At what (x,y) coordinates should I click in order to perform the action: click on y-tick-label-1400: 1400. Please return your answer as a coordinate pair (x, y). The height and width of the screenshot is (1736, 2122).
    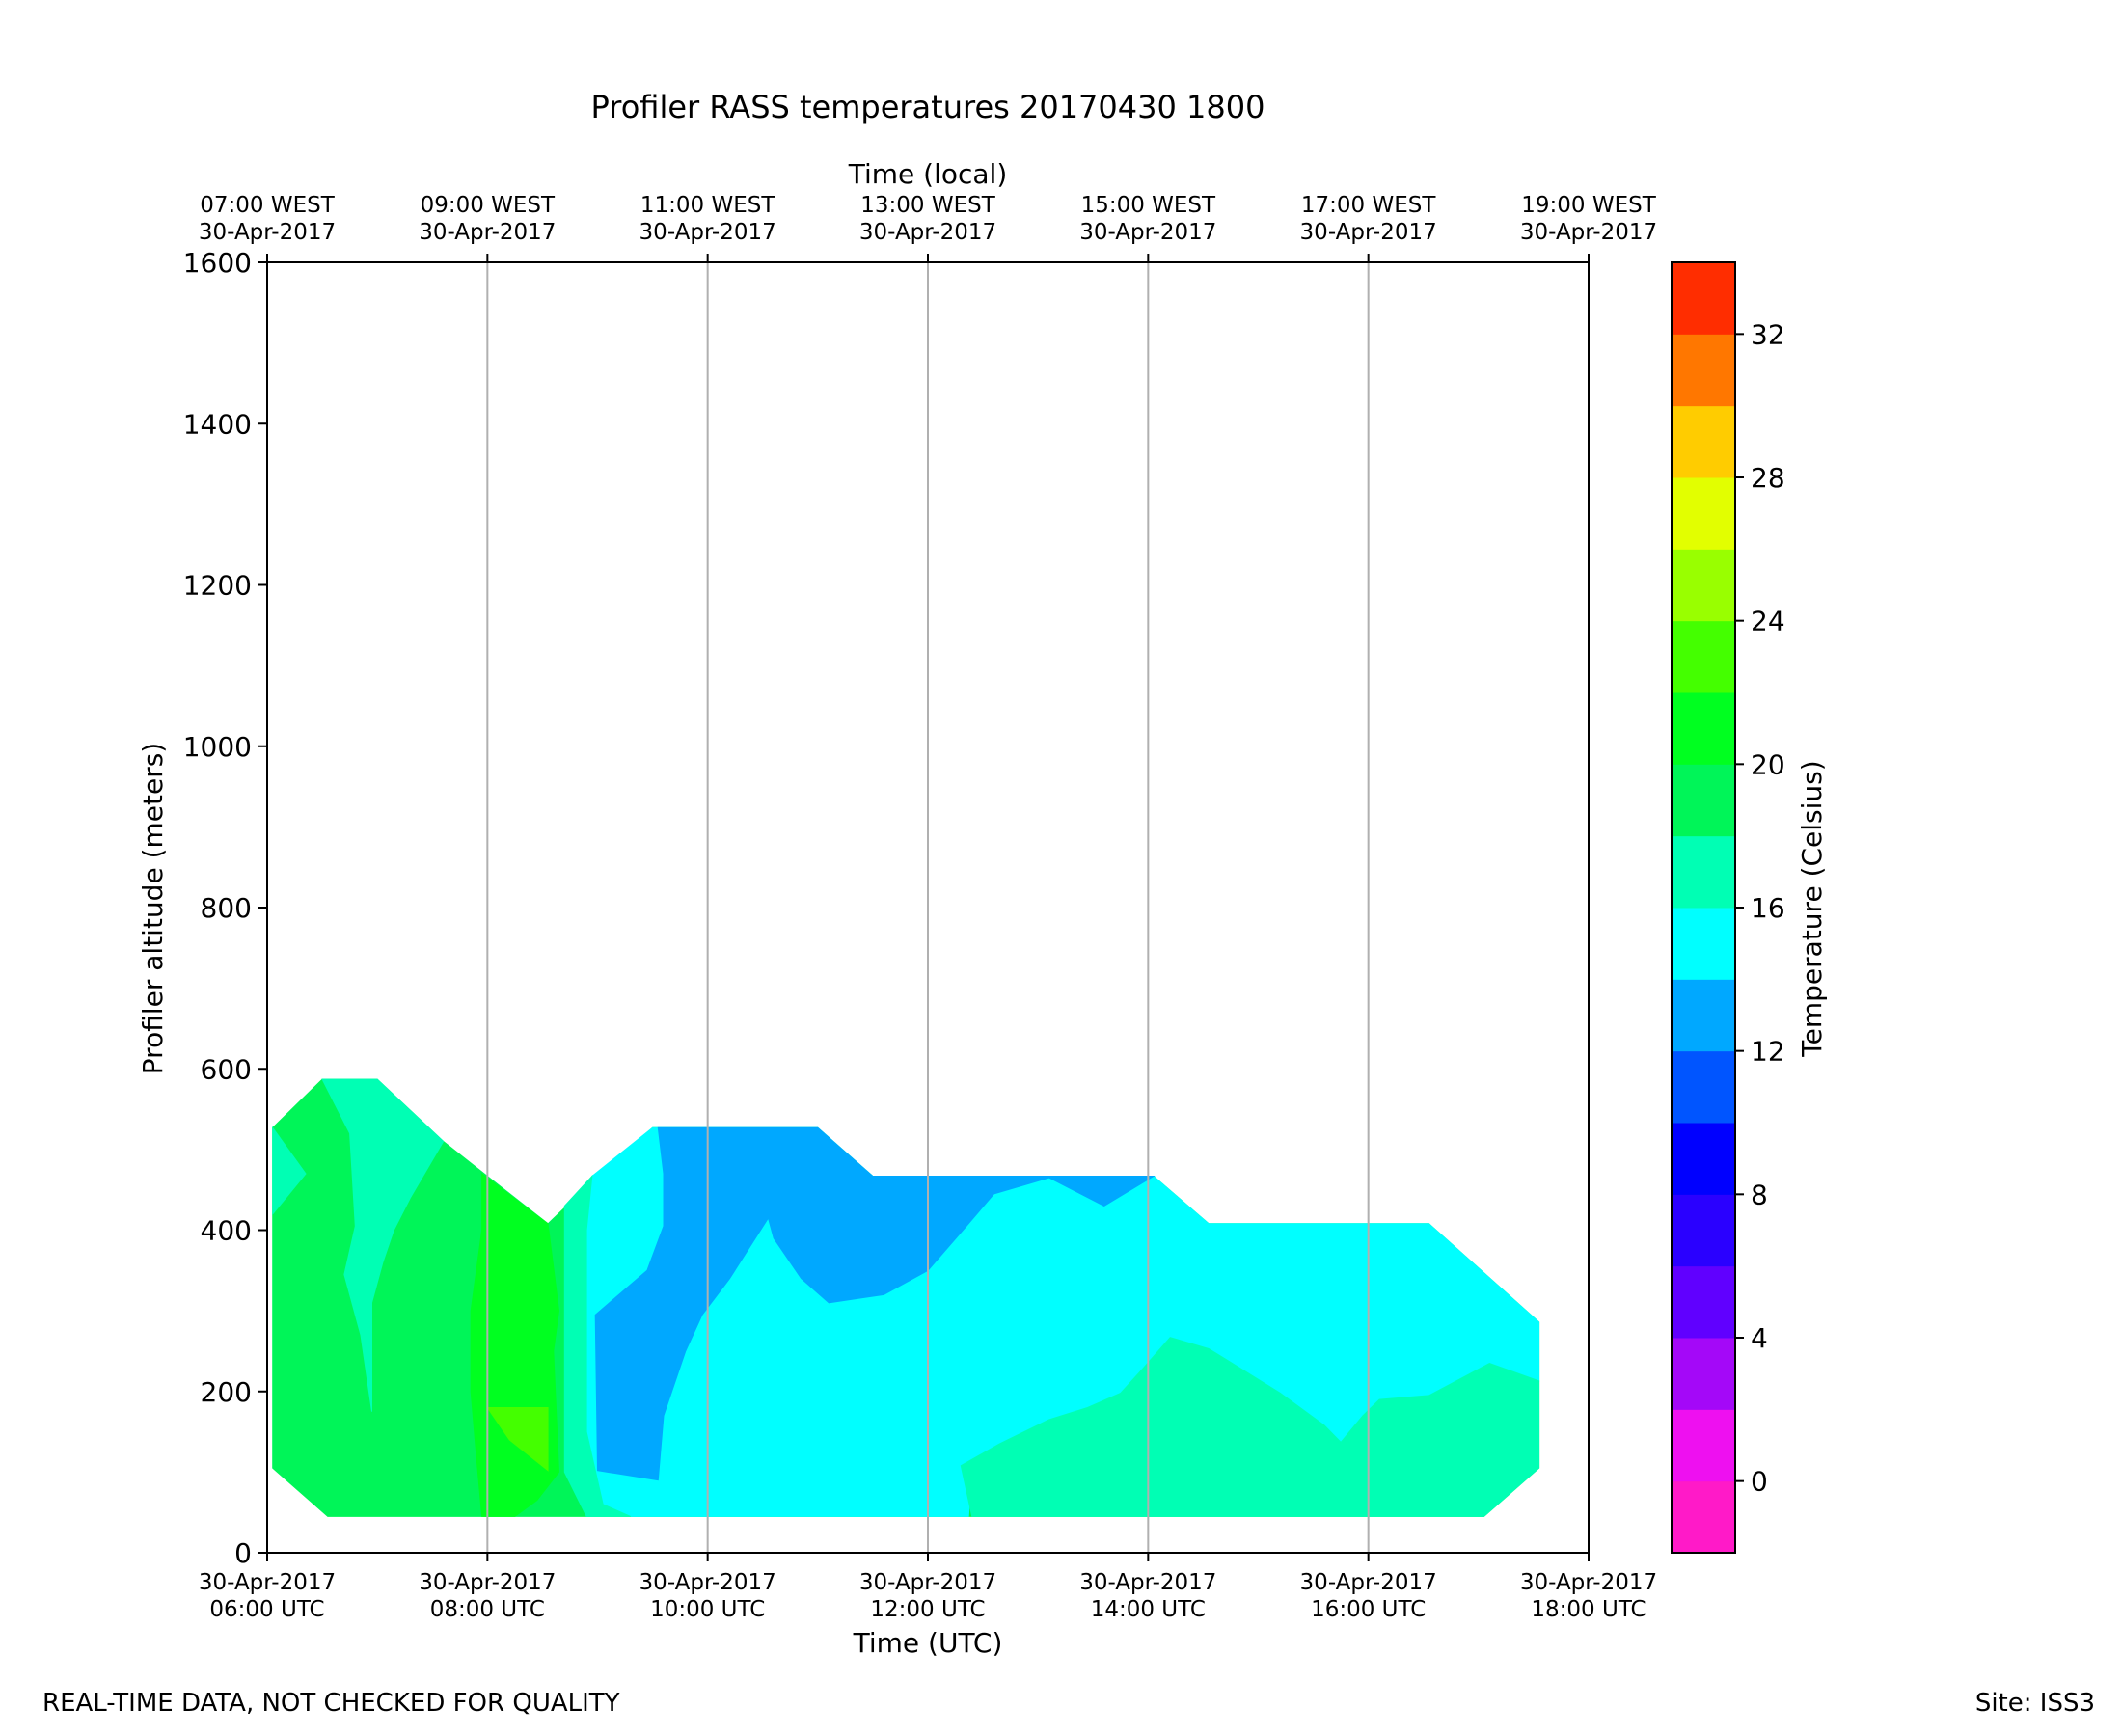
    Looking at the image, I should click on (218, 424).